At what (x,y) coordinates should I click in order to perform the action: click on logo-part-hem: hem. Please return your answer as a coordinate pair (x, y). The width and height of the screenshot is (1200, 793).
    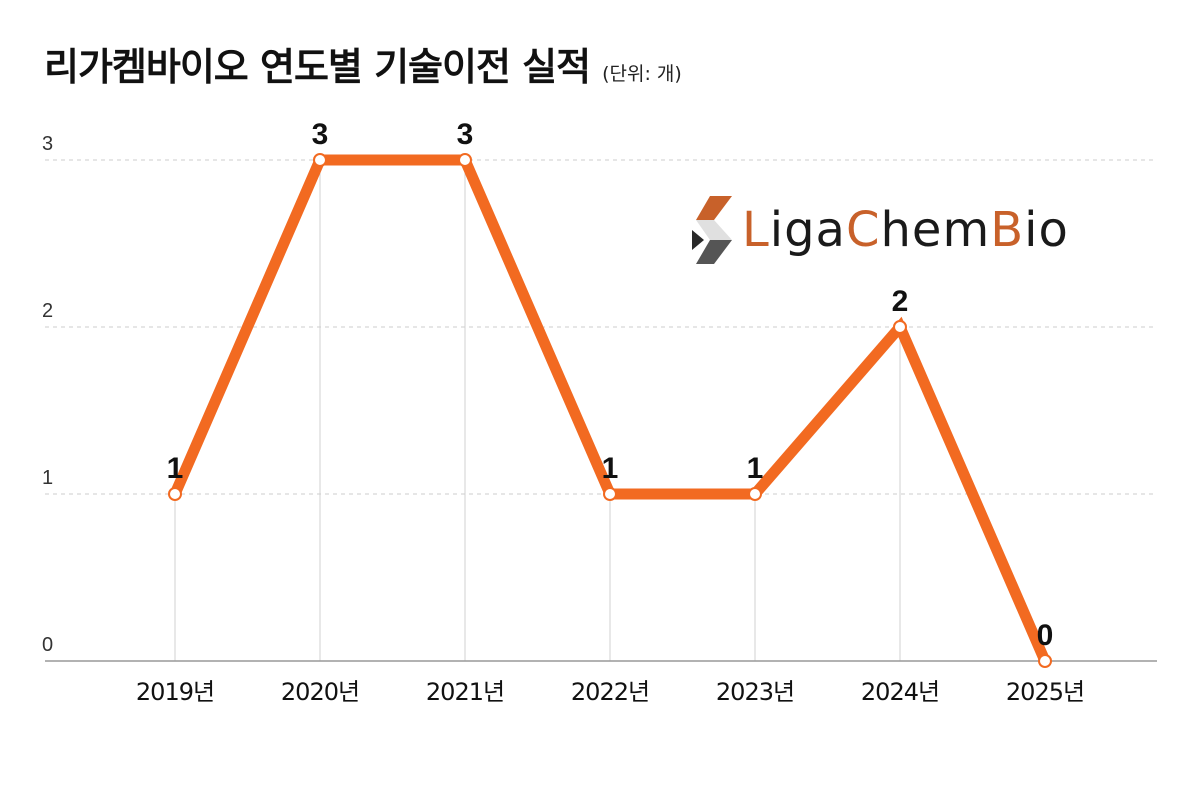
    Looking at the image, I should click on (935, 230).